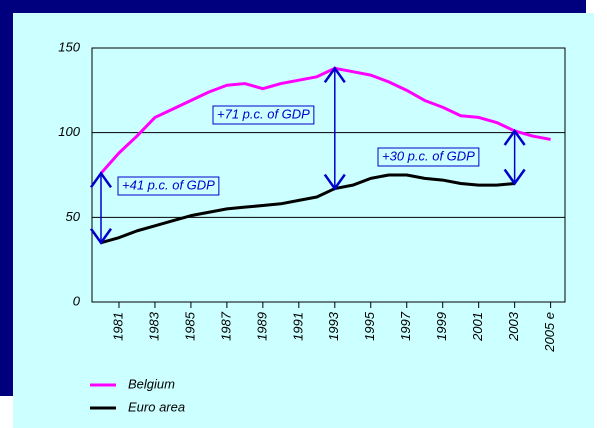  I want to click on y-tick-label: 0, so click(77, 300).